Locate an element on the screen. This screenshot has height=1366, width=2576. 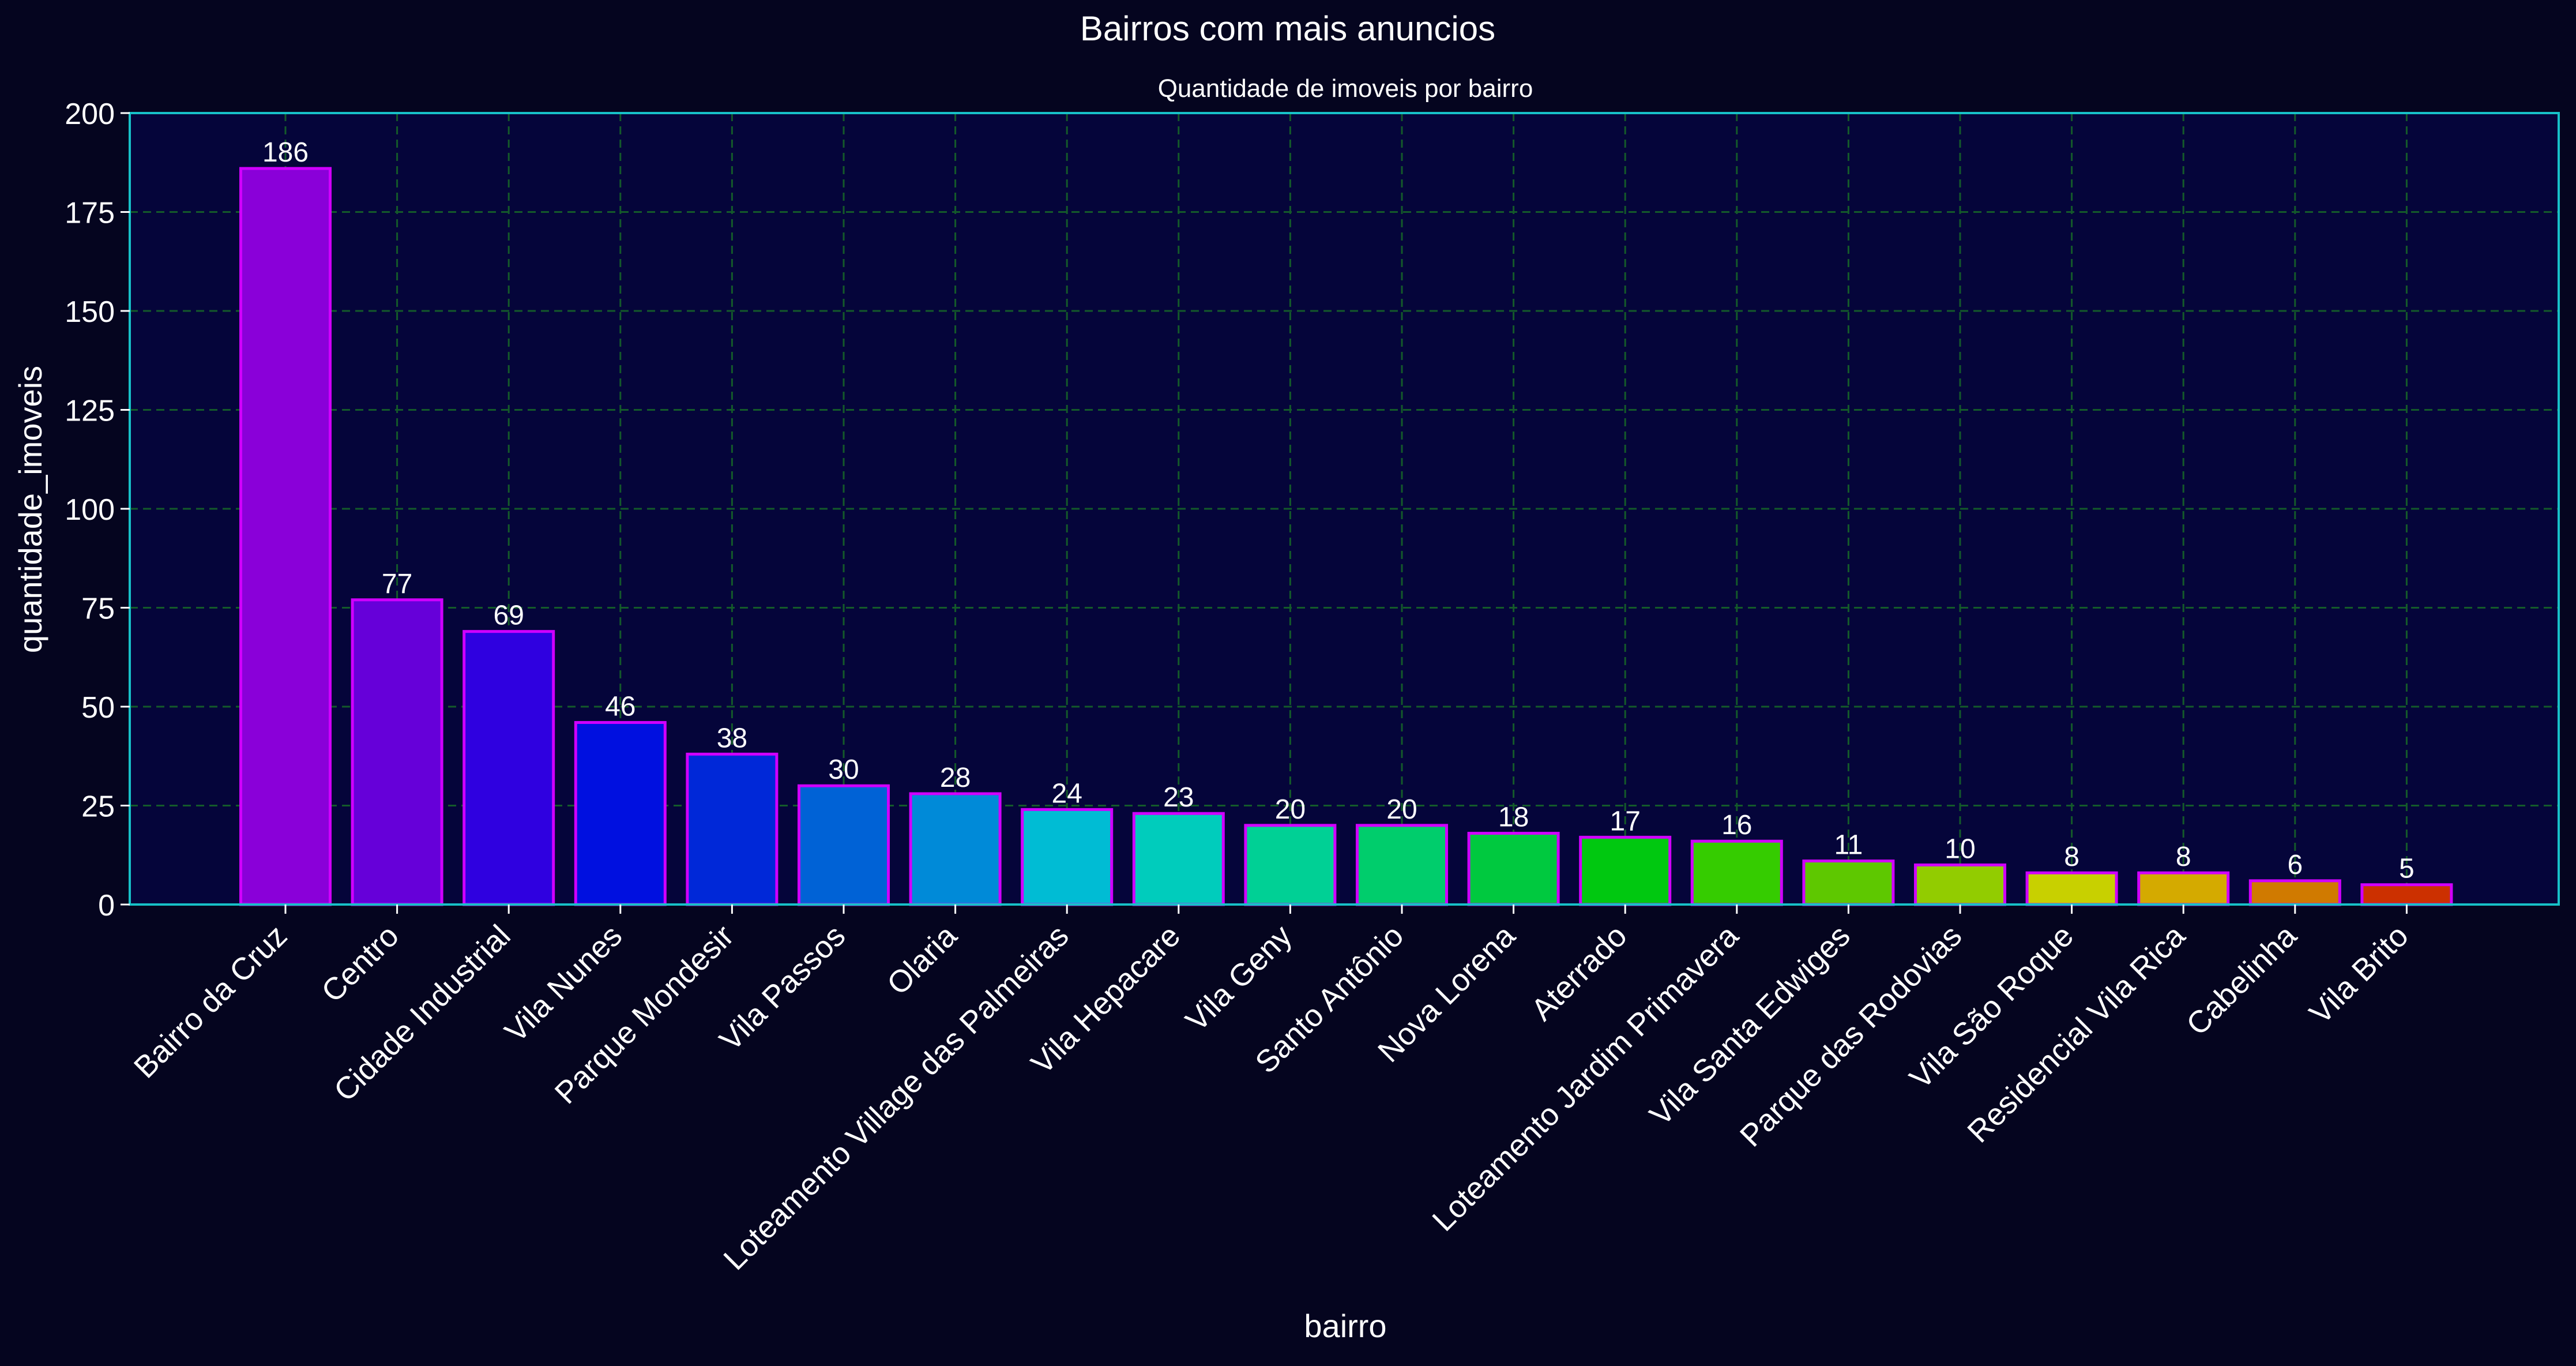
bar-value-label: 77 is located at coordinates (397, 584).